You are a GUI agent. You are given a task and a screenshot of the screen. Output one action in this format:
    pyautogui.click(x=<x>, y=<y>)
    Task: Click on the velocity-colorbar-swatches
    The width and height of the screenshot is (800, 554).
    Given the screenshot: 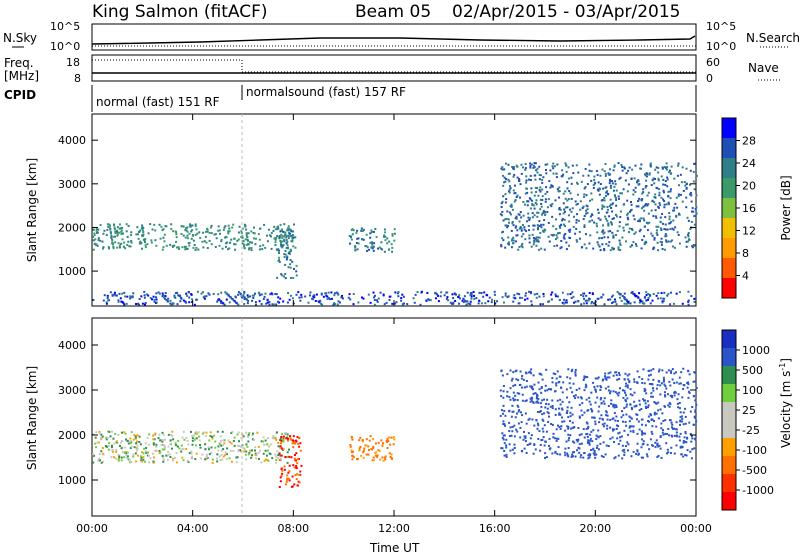 What is the action you would take?
    pyautogui.click(x=729, y=420)
    